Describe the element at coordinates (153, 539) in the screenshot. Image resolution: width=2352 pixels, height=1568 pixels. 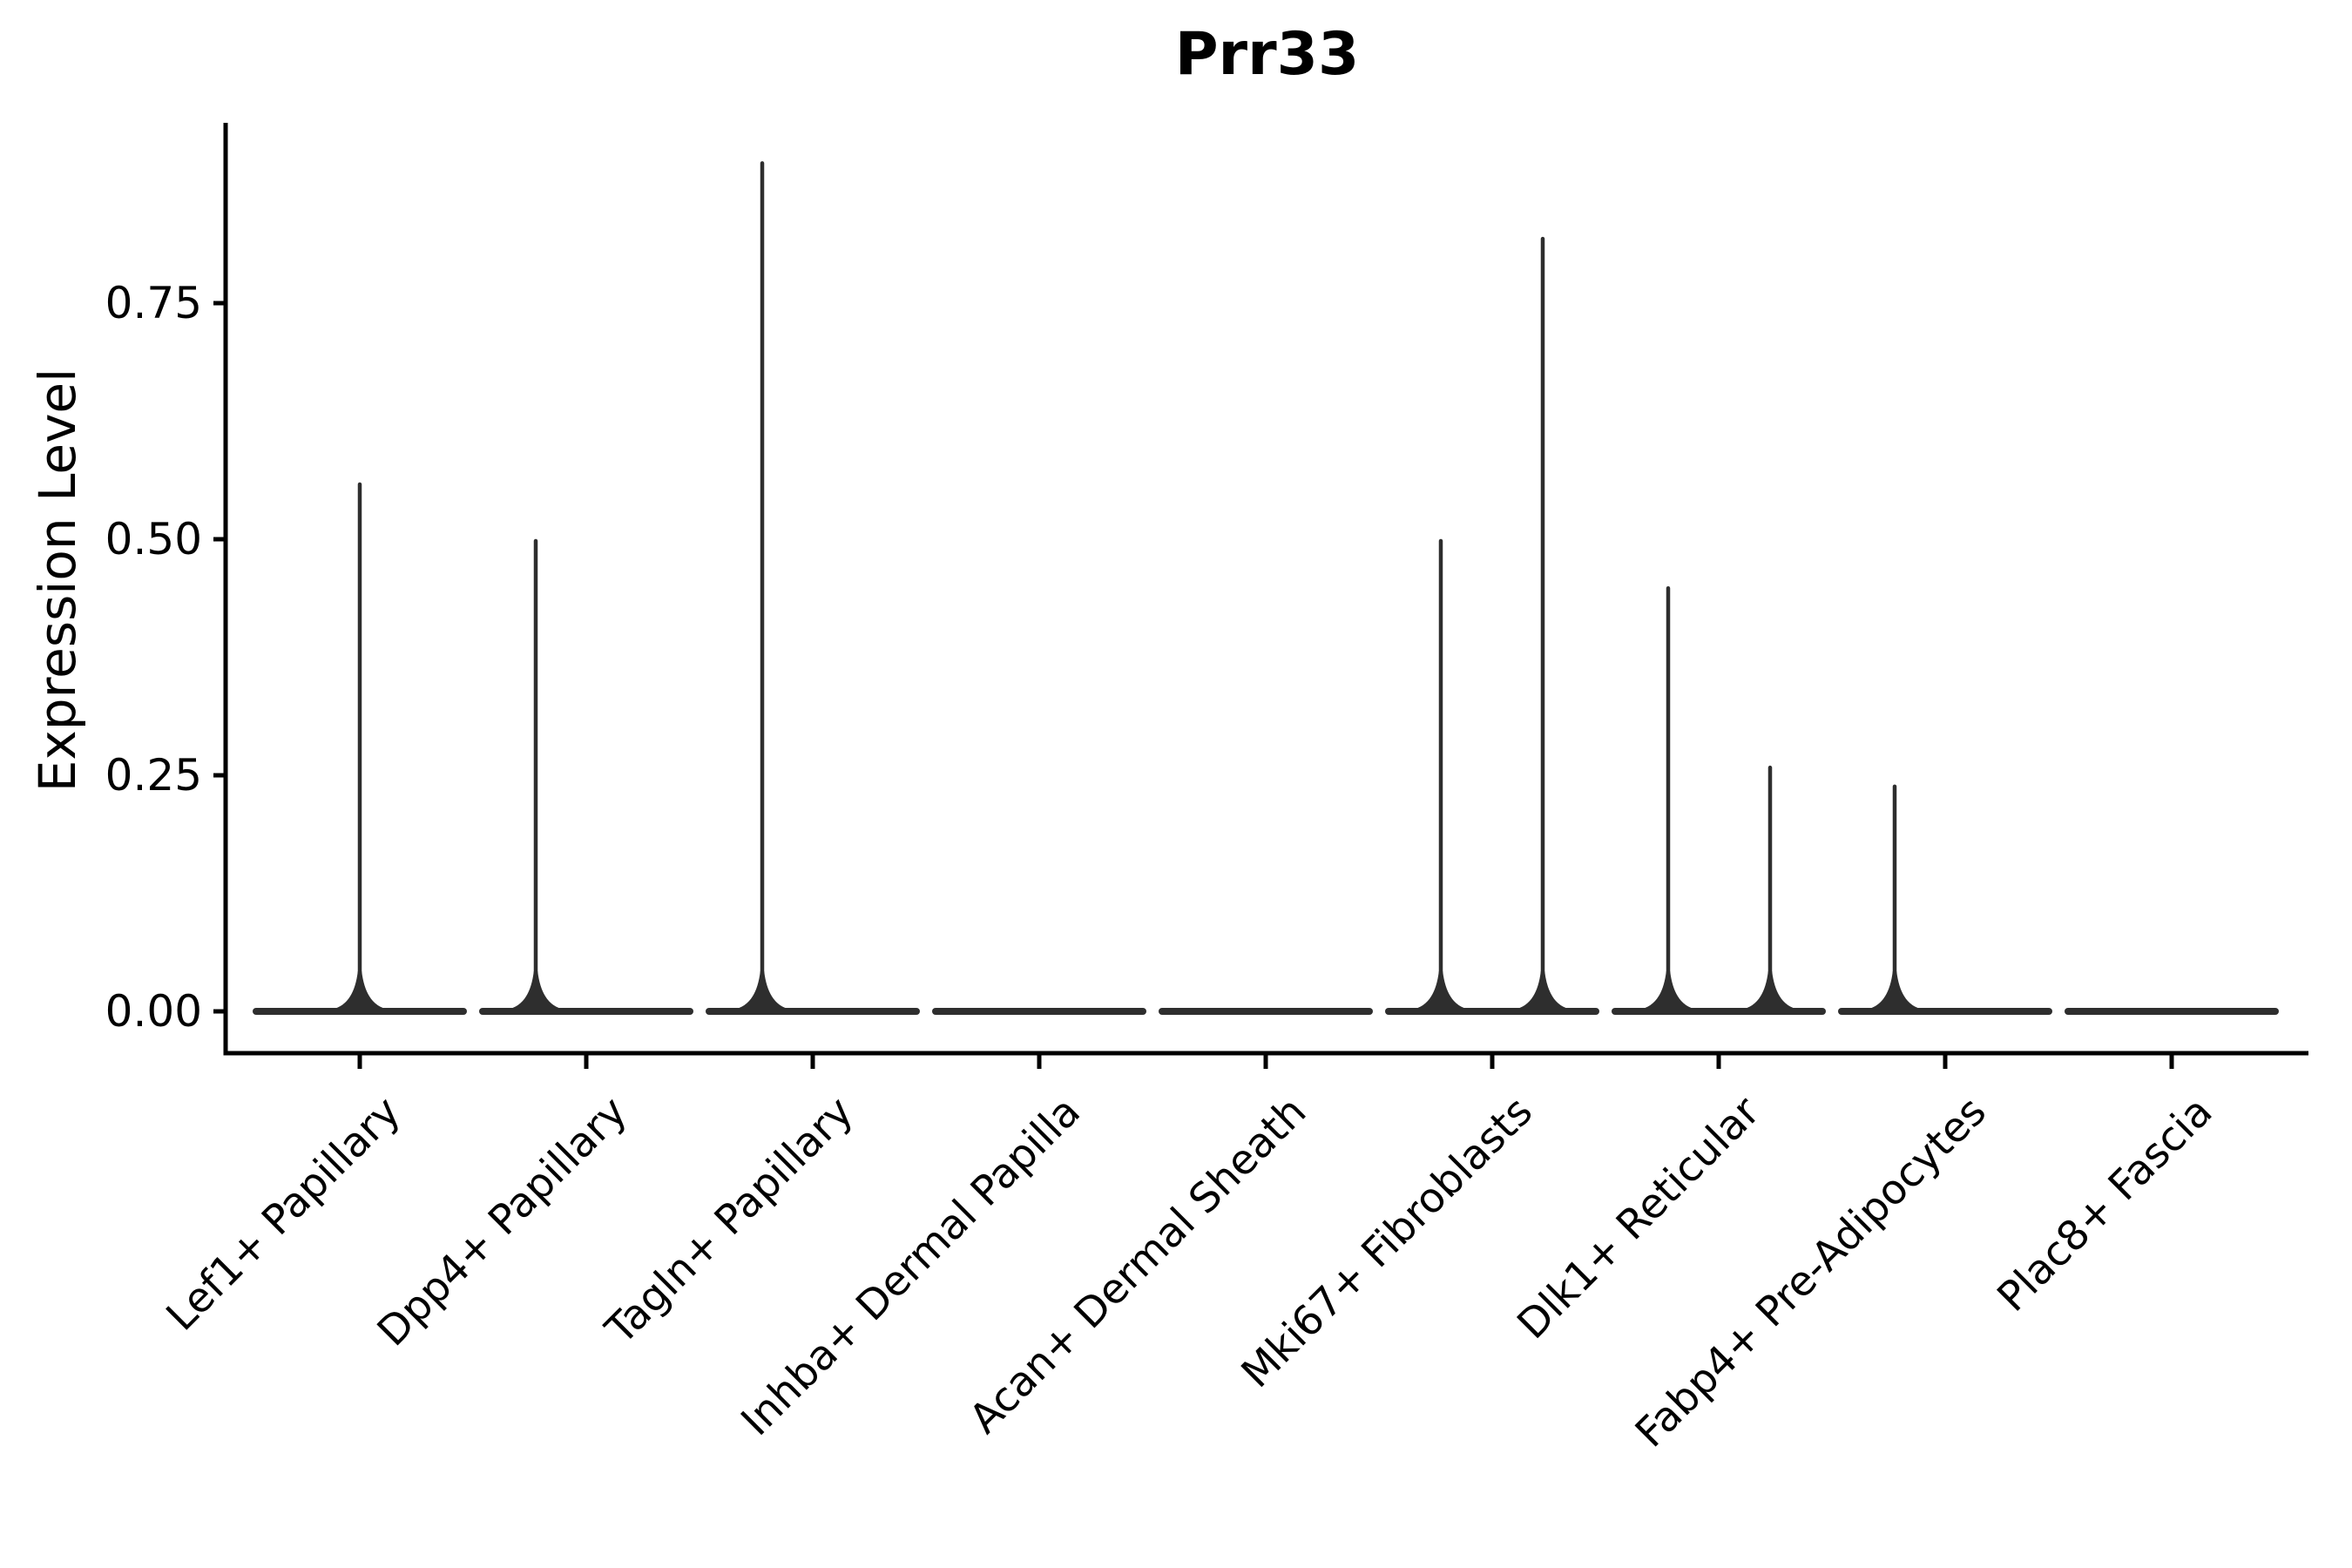
I see `y-tick-label: 0.50` at that location.